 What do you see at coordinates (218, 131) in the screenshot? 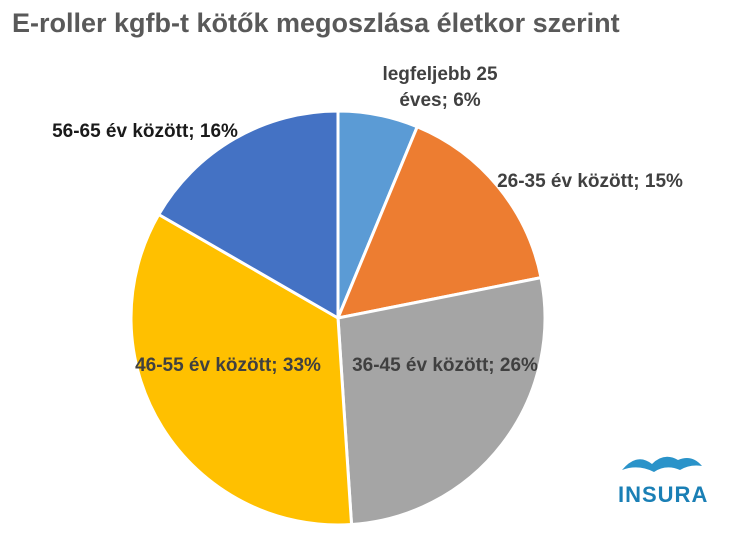
I see `value-label: 16%` at bounding box center [218, 131].